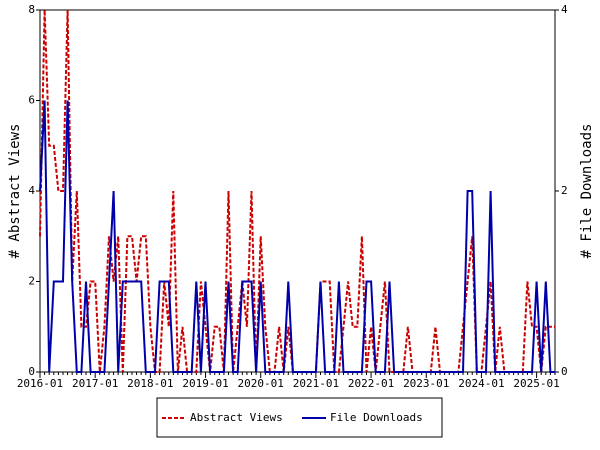  What do you see at coordinates (31, 371) in the screenshot?
I see `y-tick-label: 0` at bounding box center [31, 371].